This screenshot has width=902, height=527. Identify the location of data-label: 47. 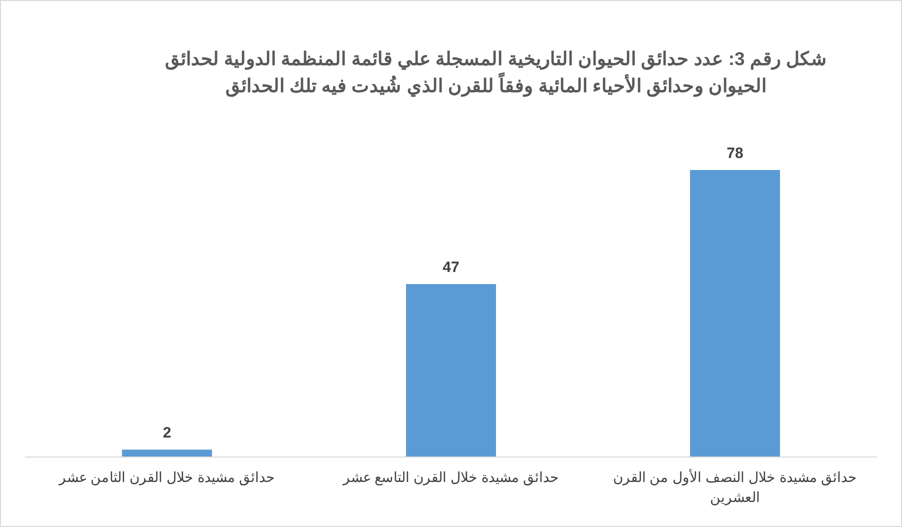
(451, 267).